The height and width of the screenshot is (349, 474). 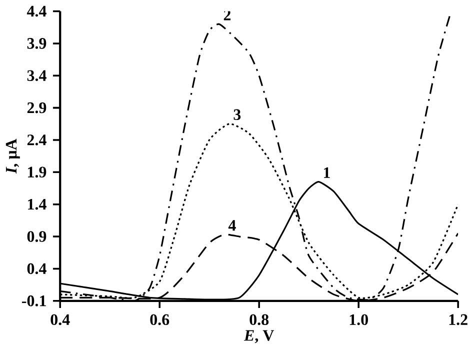 I want to click on x-axis-title: E, V, so click(x=259, y=337).